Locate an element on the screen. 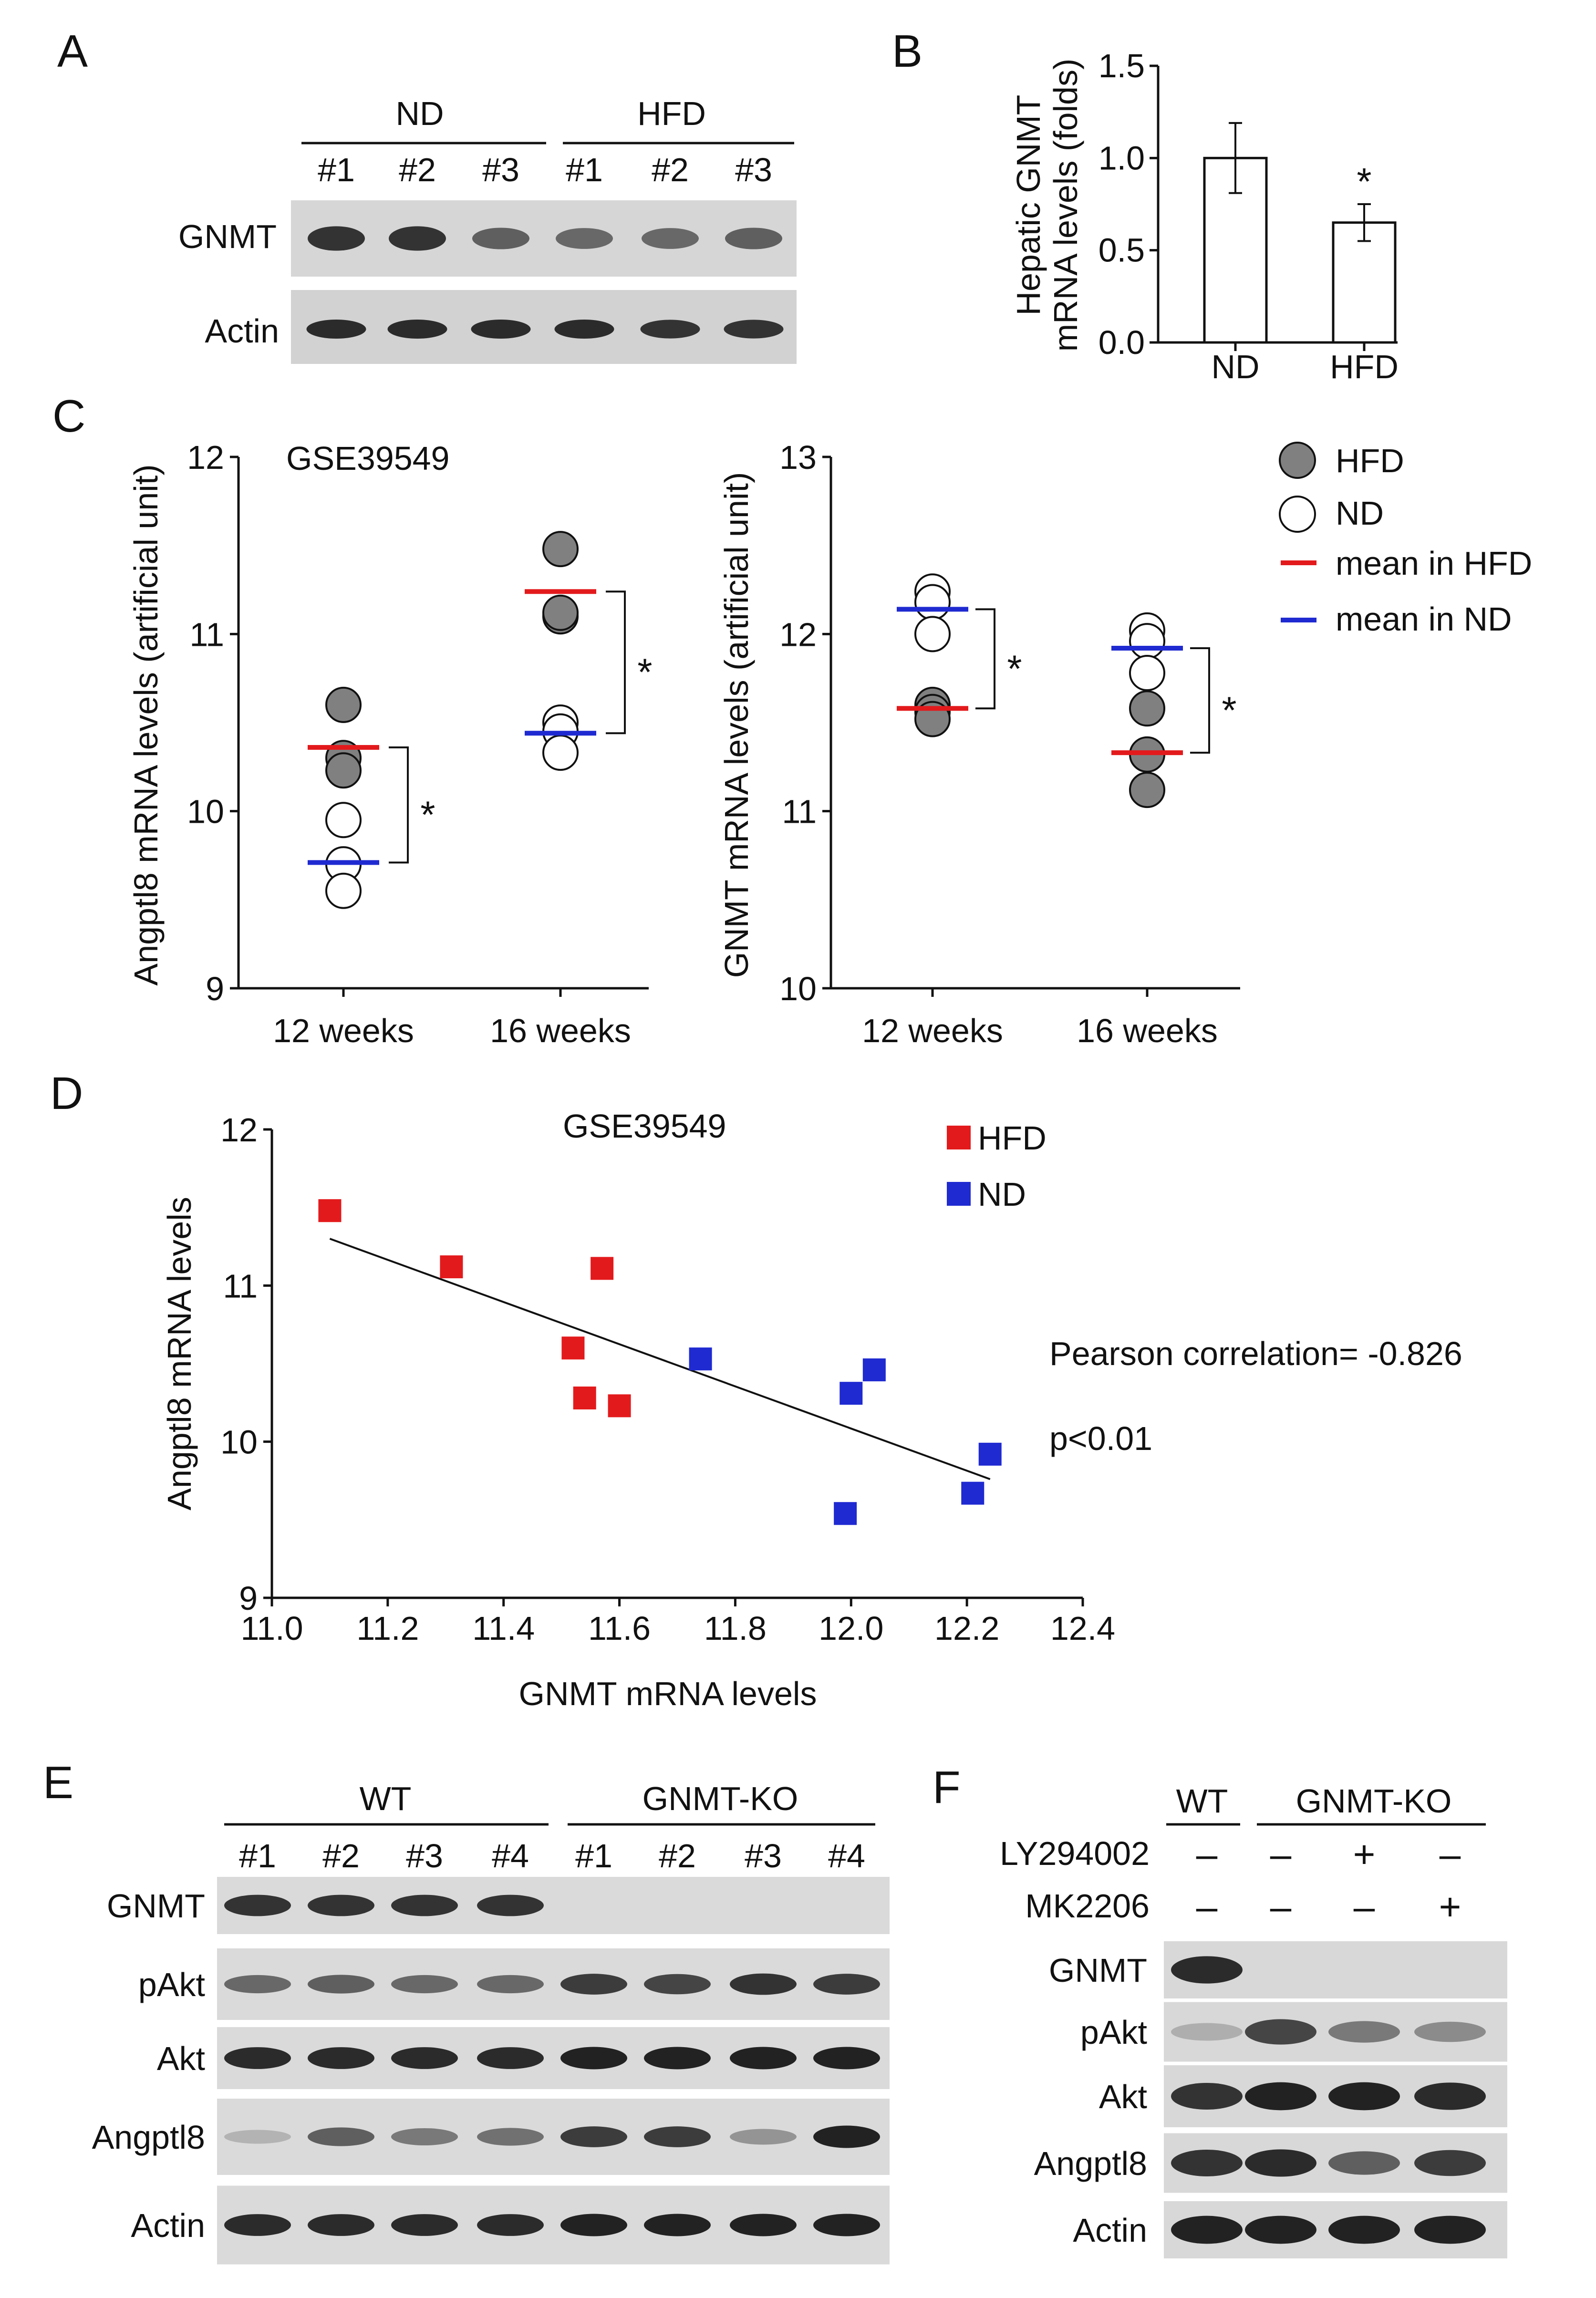 This screenshot has width=1596, height=2298. e-group-wt: WT is located at coordinates (386, 1799).